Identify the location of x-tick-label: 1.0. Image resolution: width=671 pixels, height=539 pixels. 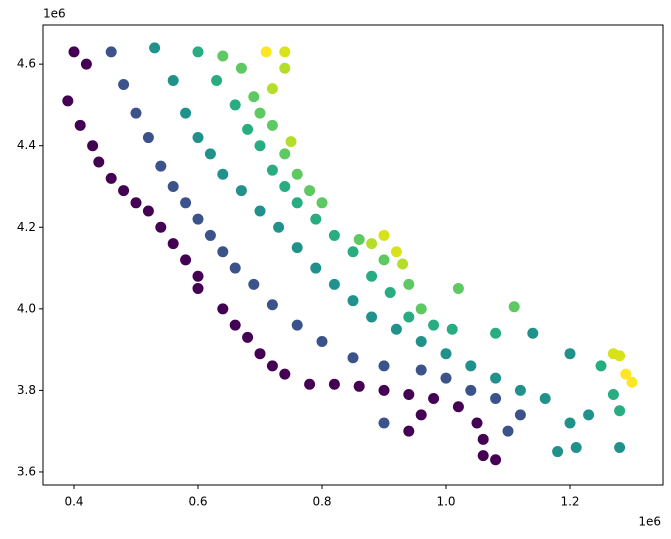
(445, 502).